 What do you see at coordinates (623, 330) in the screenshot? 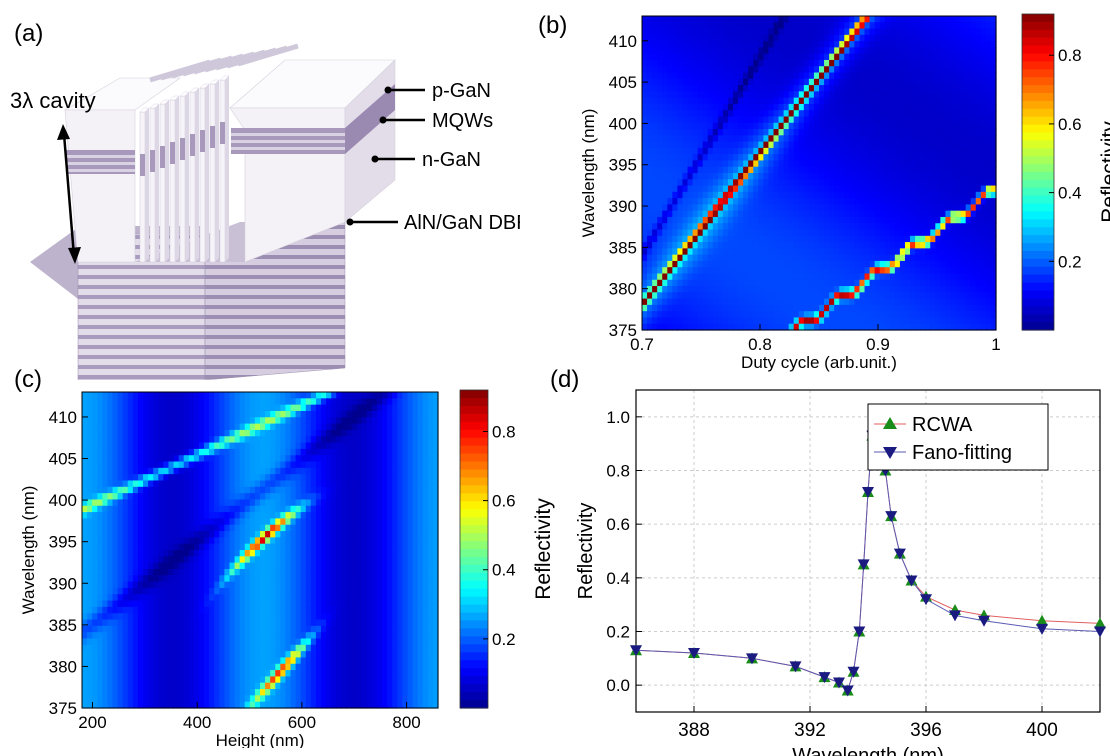
I see `y-tick-label: 375` at bounding box center [623, 330].